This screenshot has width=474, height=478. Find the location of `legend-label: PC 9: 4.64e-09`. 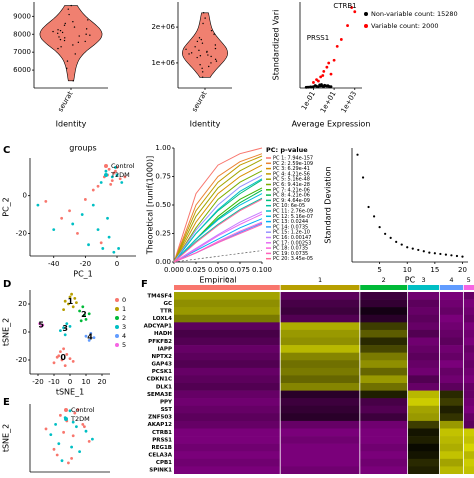

legend-label: PC 9: 4.64e-09 is located at coordinates (291, 201).